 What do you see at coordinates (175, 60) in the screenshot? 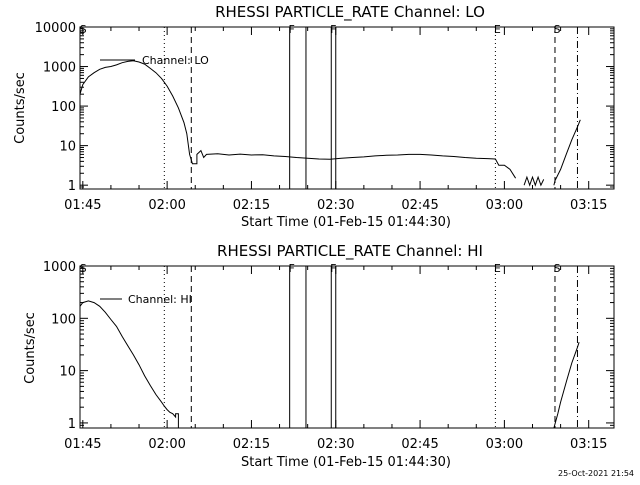
I see `legend-label: Channel: LO` at bounding box center [175, 60].